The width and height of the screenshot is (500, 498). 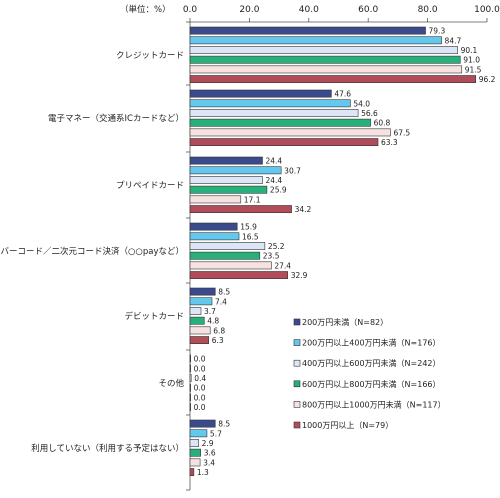 I want to click on data-label: 91.0, so click(x=471, y=60).